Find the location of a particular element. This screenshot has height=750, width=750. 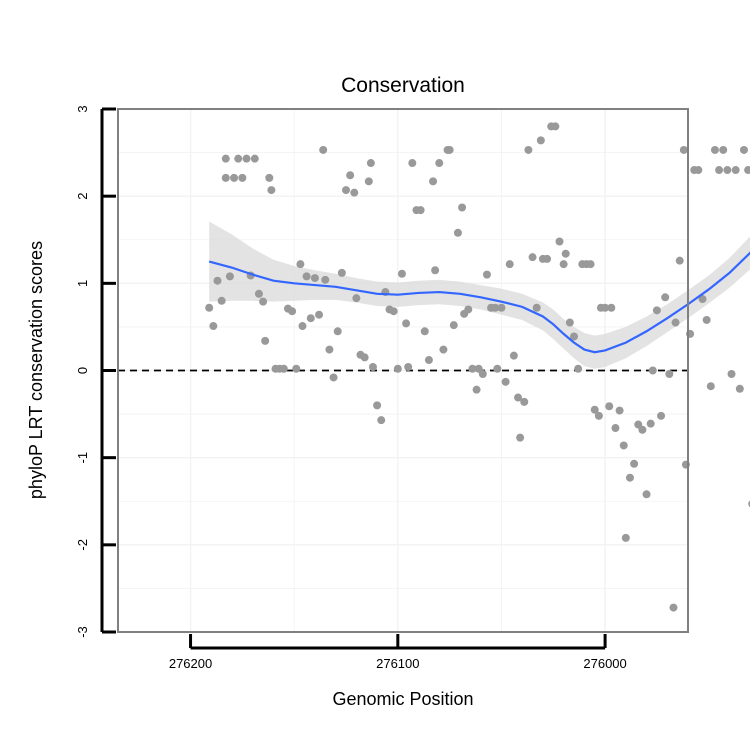

y-tick-label: 0 is located at coordinates (82, 370).